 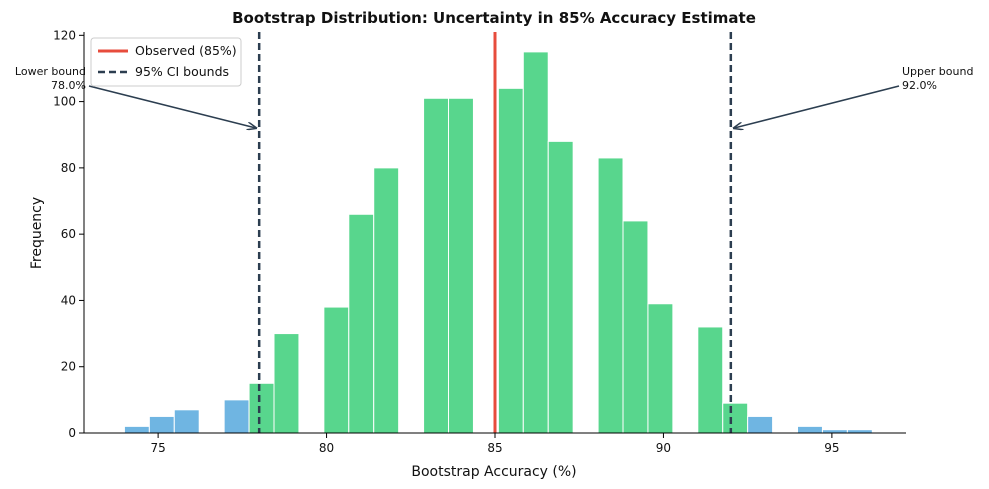 I want to click on y-tick-label-100: 100, so click(x=64, y=102).